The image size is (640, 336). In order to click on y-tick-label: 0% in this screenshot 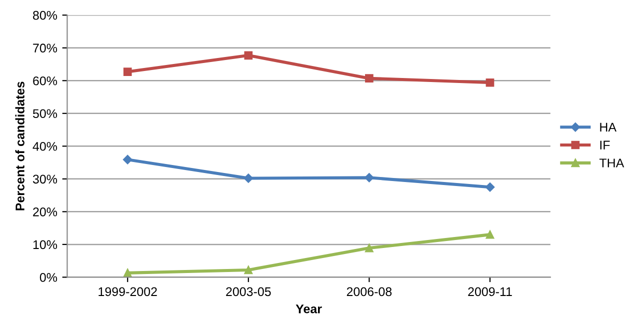, I will do `click(49, 277)`.